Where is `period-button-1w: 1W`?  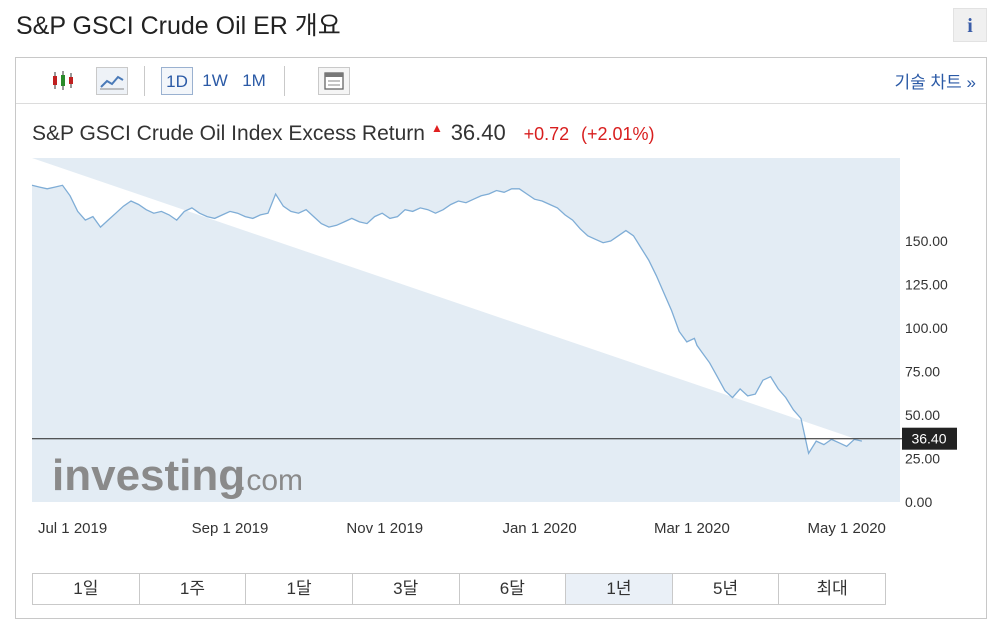 period-button-1w: 1W is located at coordinates (215, 80).